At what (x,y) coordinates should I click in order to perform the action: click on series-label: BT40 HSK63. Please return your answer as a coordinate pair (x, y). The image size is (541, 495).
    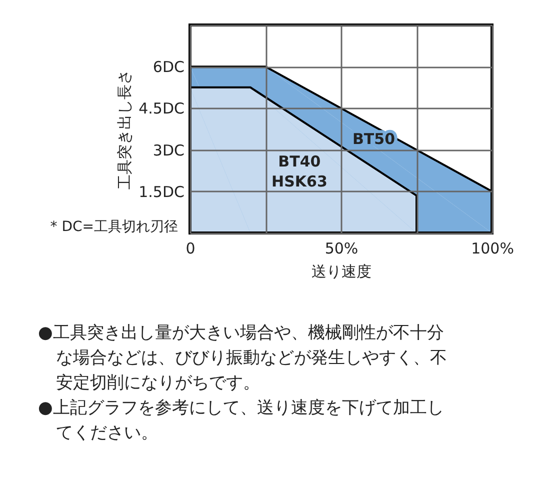
    Looking at the image, I should click on (300, 171).